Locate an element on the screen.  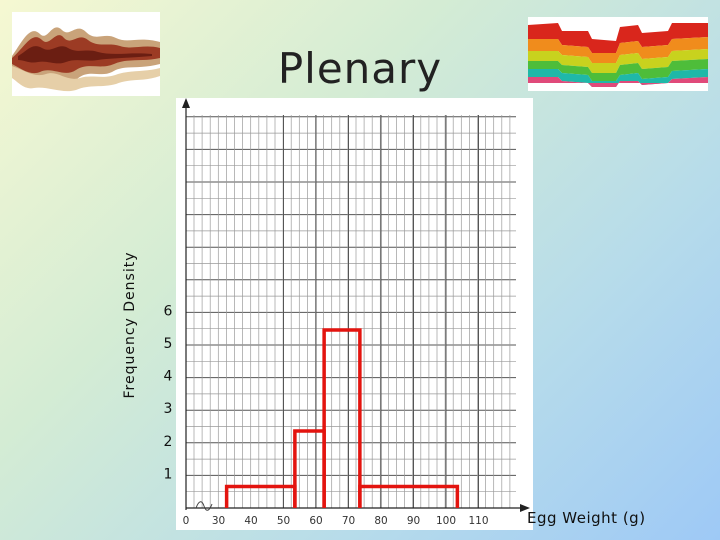
axis-break-squiggle is located at coordinates (204, 506).